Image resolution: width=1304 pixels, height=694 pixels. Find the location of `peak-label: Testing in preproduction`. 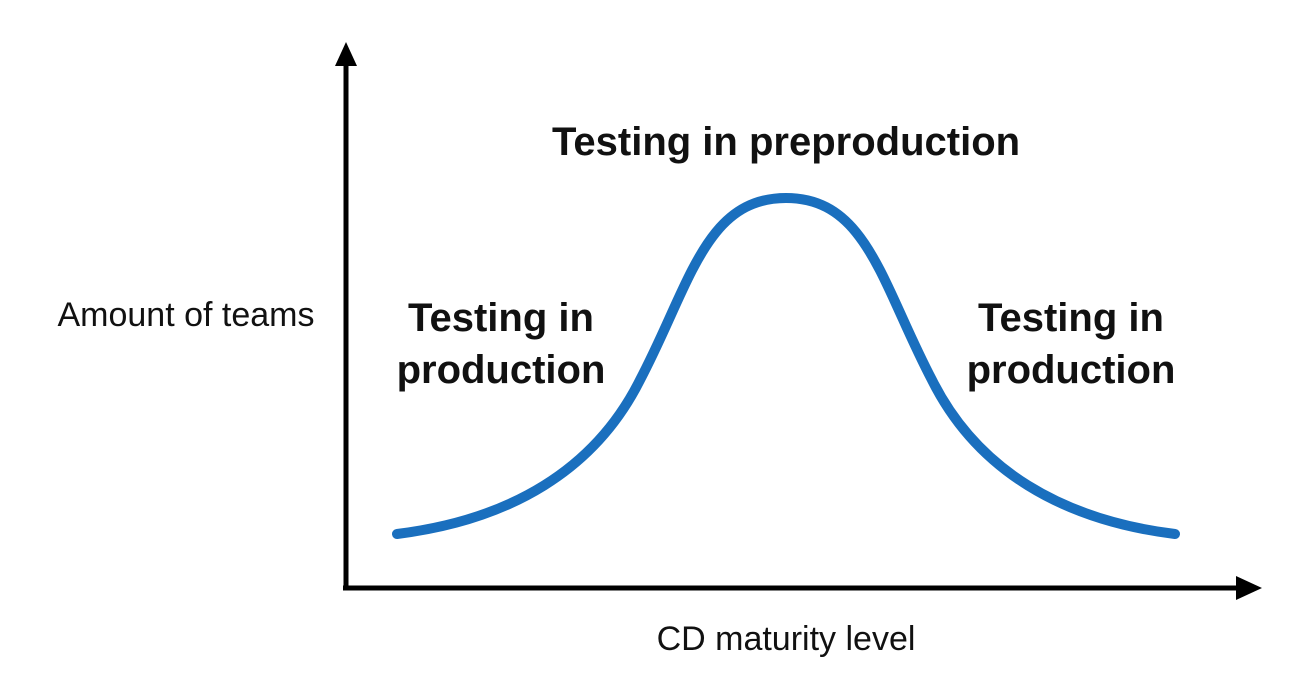

peak-label: Testing in preproduction is located at coordinates (786, 142).